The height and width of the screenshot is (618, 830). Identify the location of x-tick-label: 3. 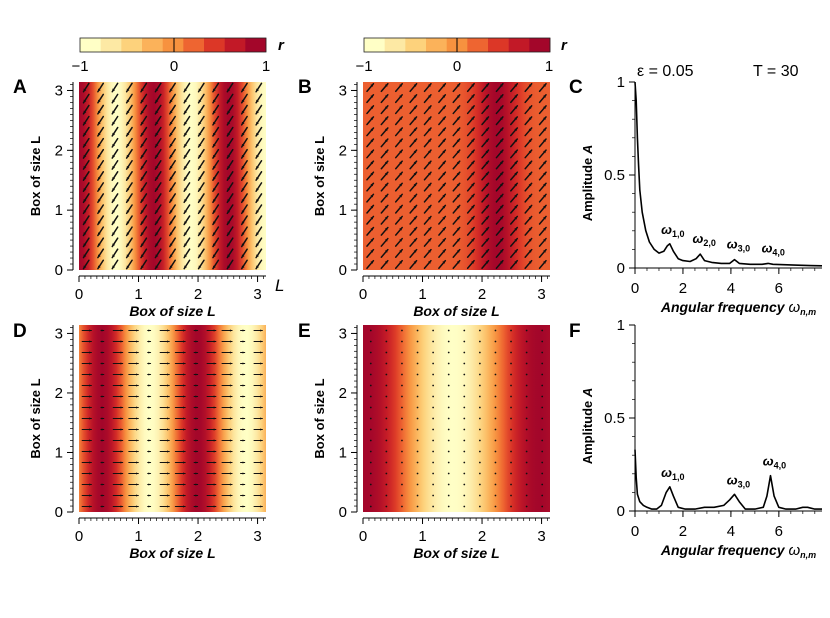
(541, 536).